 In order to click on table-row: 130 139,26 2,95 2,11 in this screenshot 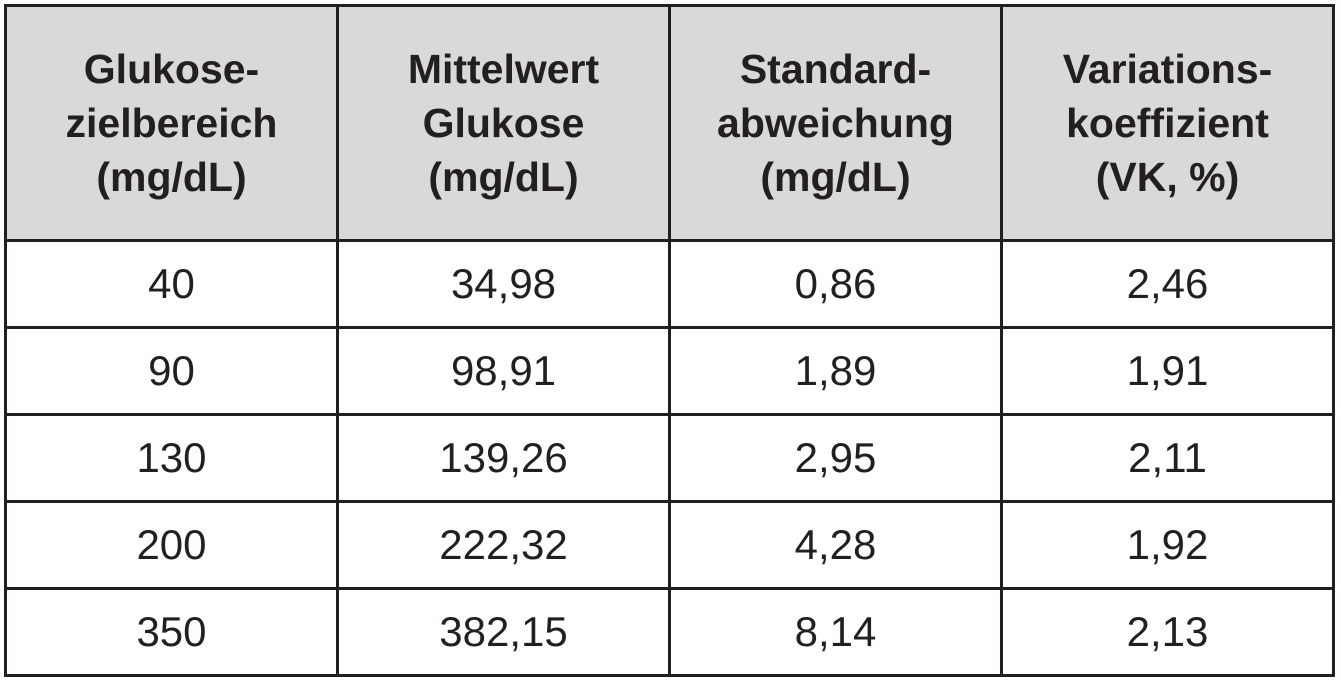, I will do `click(669, 458)`.